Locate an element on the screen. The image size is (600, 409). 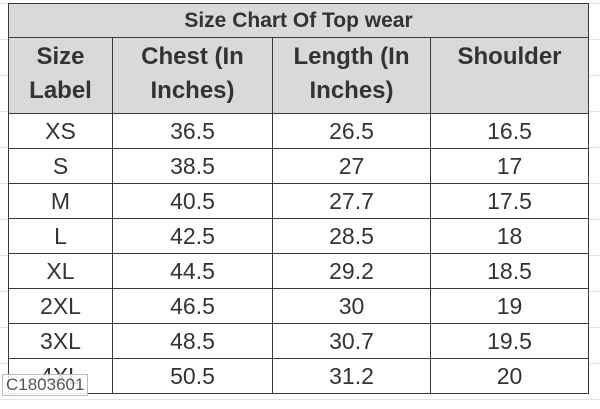
table-cell: 31.2 is located at coordinates (351, 376).